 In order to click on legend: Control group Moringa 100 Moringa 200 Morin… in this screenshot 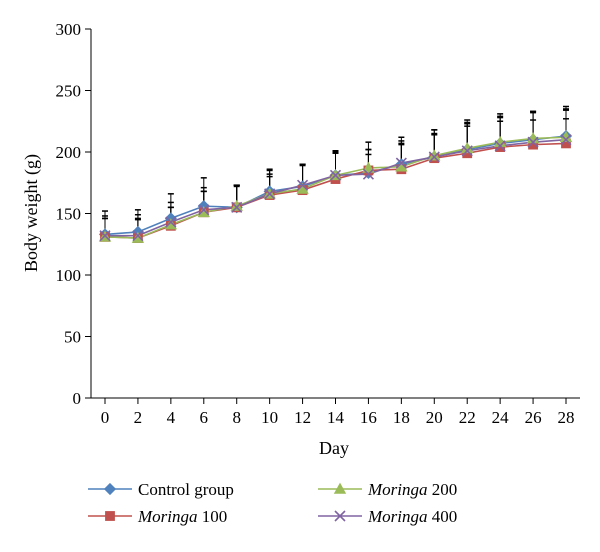, I will do `click(272, 503)`.